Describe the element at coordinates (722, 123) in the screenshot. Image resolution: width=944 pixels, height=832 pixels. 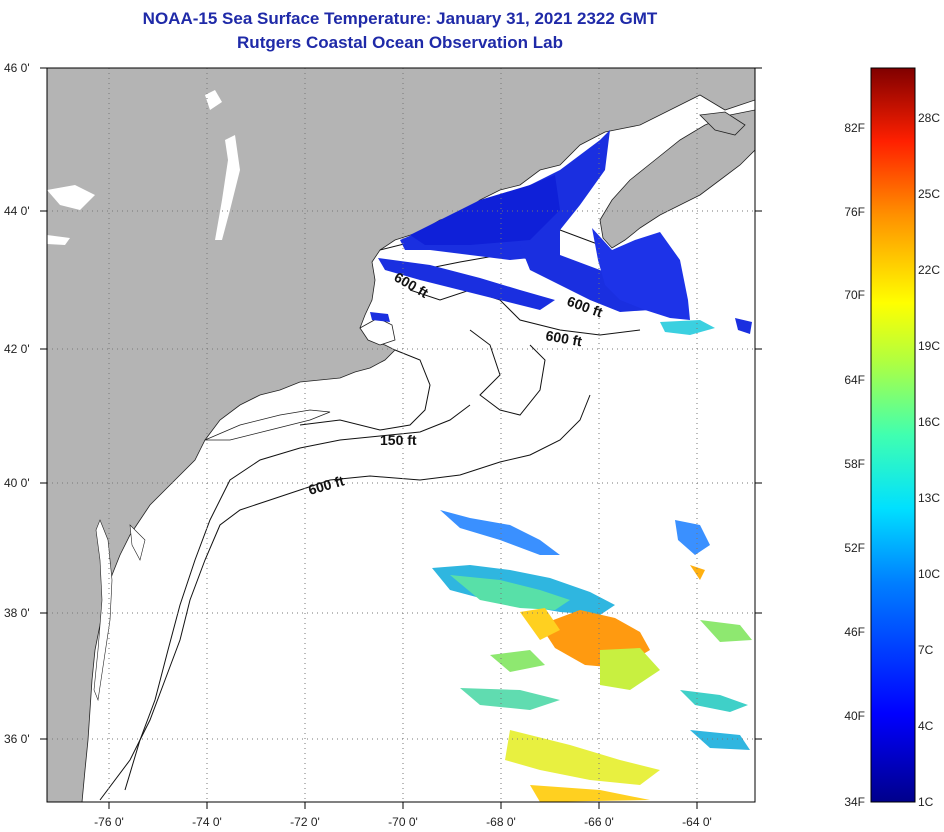
I see `land-cape-breton` at that location.